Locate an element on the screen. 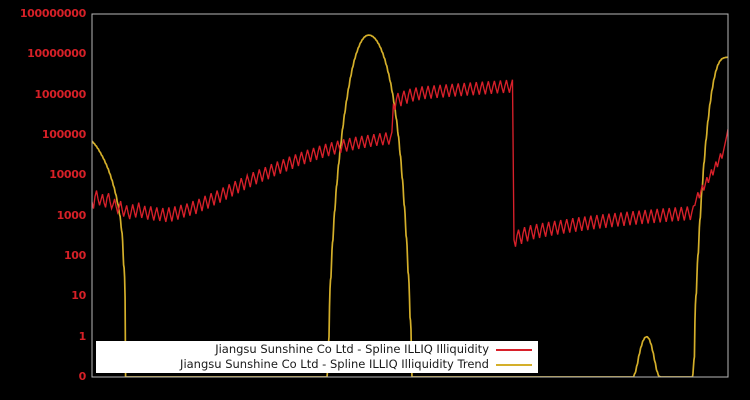 The height and width of the screenshot is (400, 750). y-axis-tick-100000: 100000 is located at coordinates (63, 134).